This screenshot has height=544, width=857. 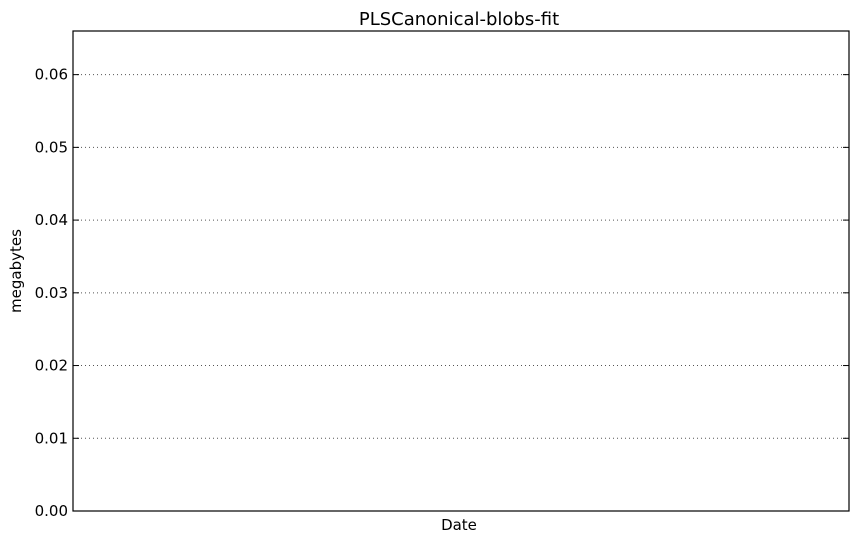 I want to click on y-tick-label: 0.00, so click(x=51, y=511).